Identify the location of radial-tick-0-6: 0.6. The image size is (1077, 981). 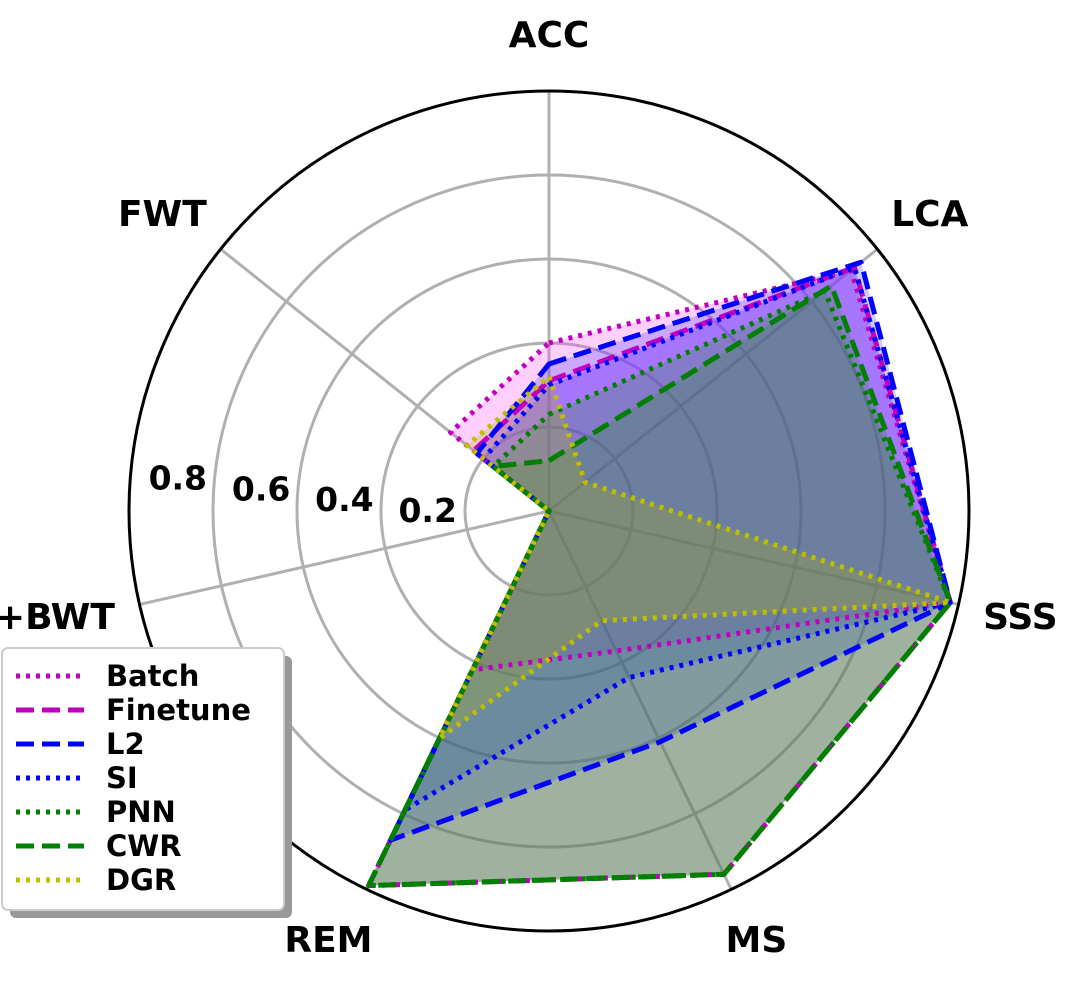
(261, 488).